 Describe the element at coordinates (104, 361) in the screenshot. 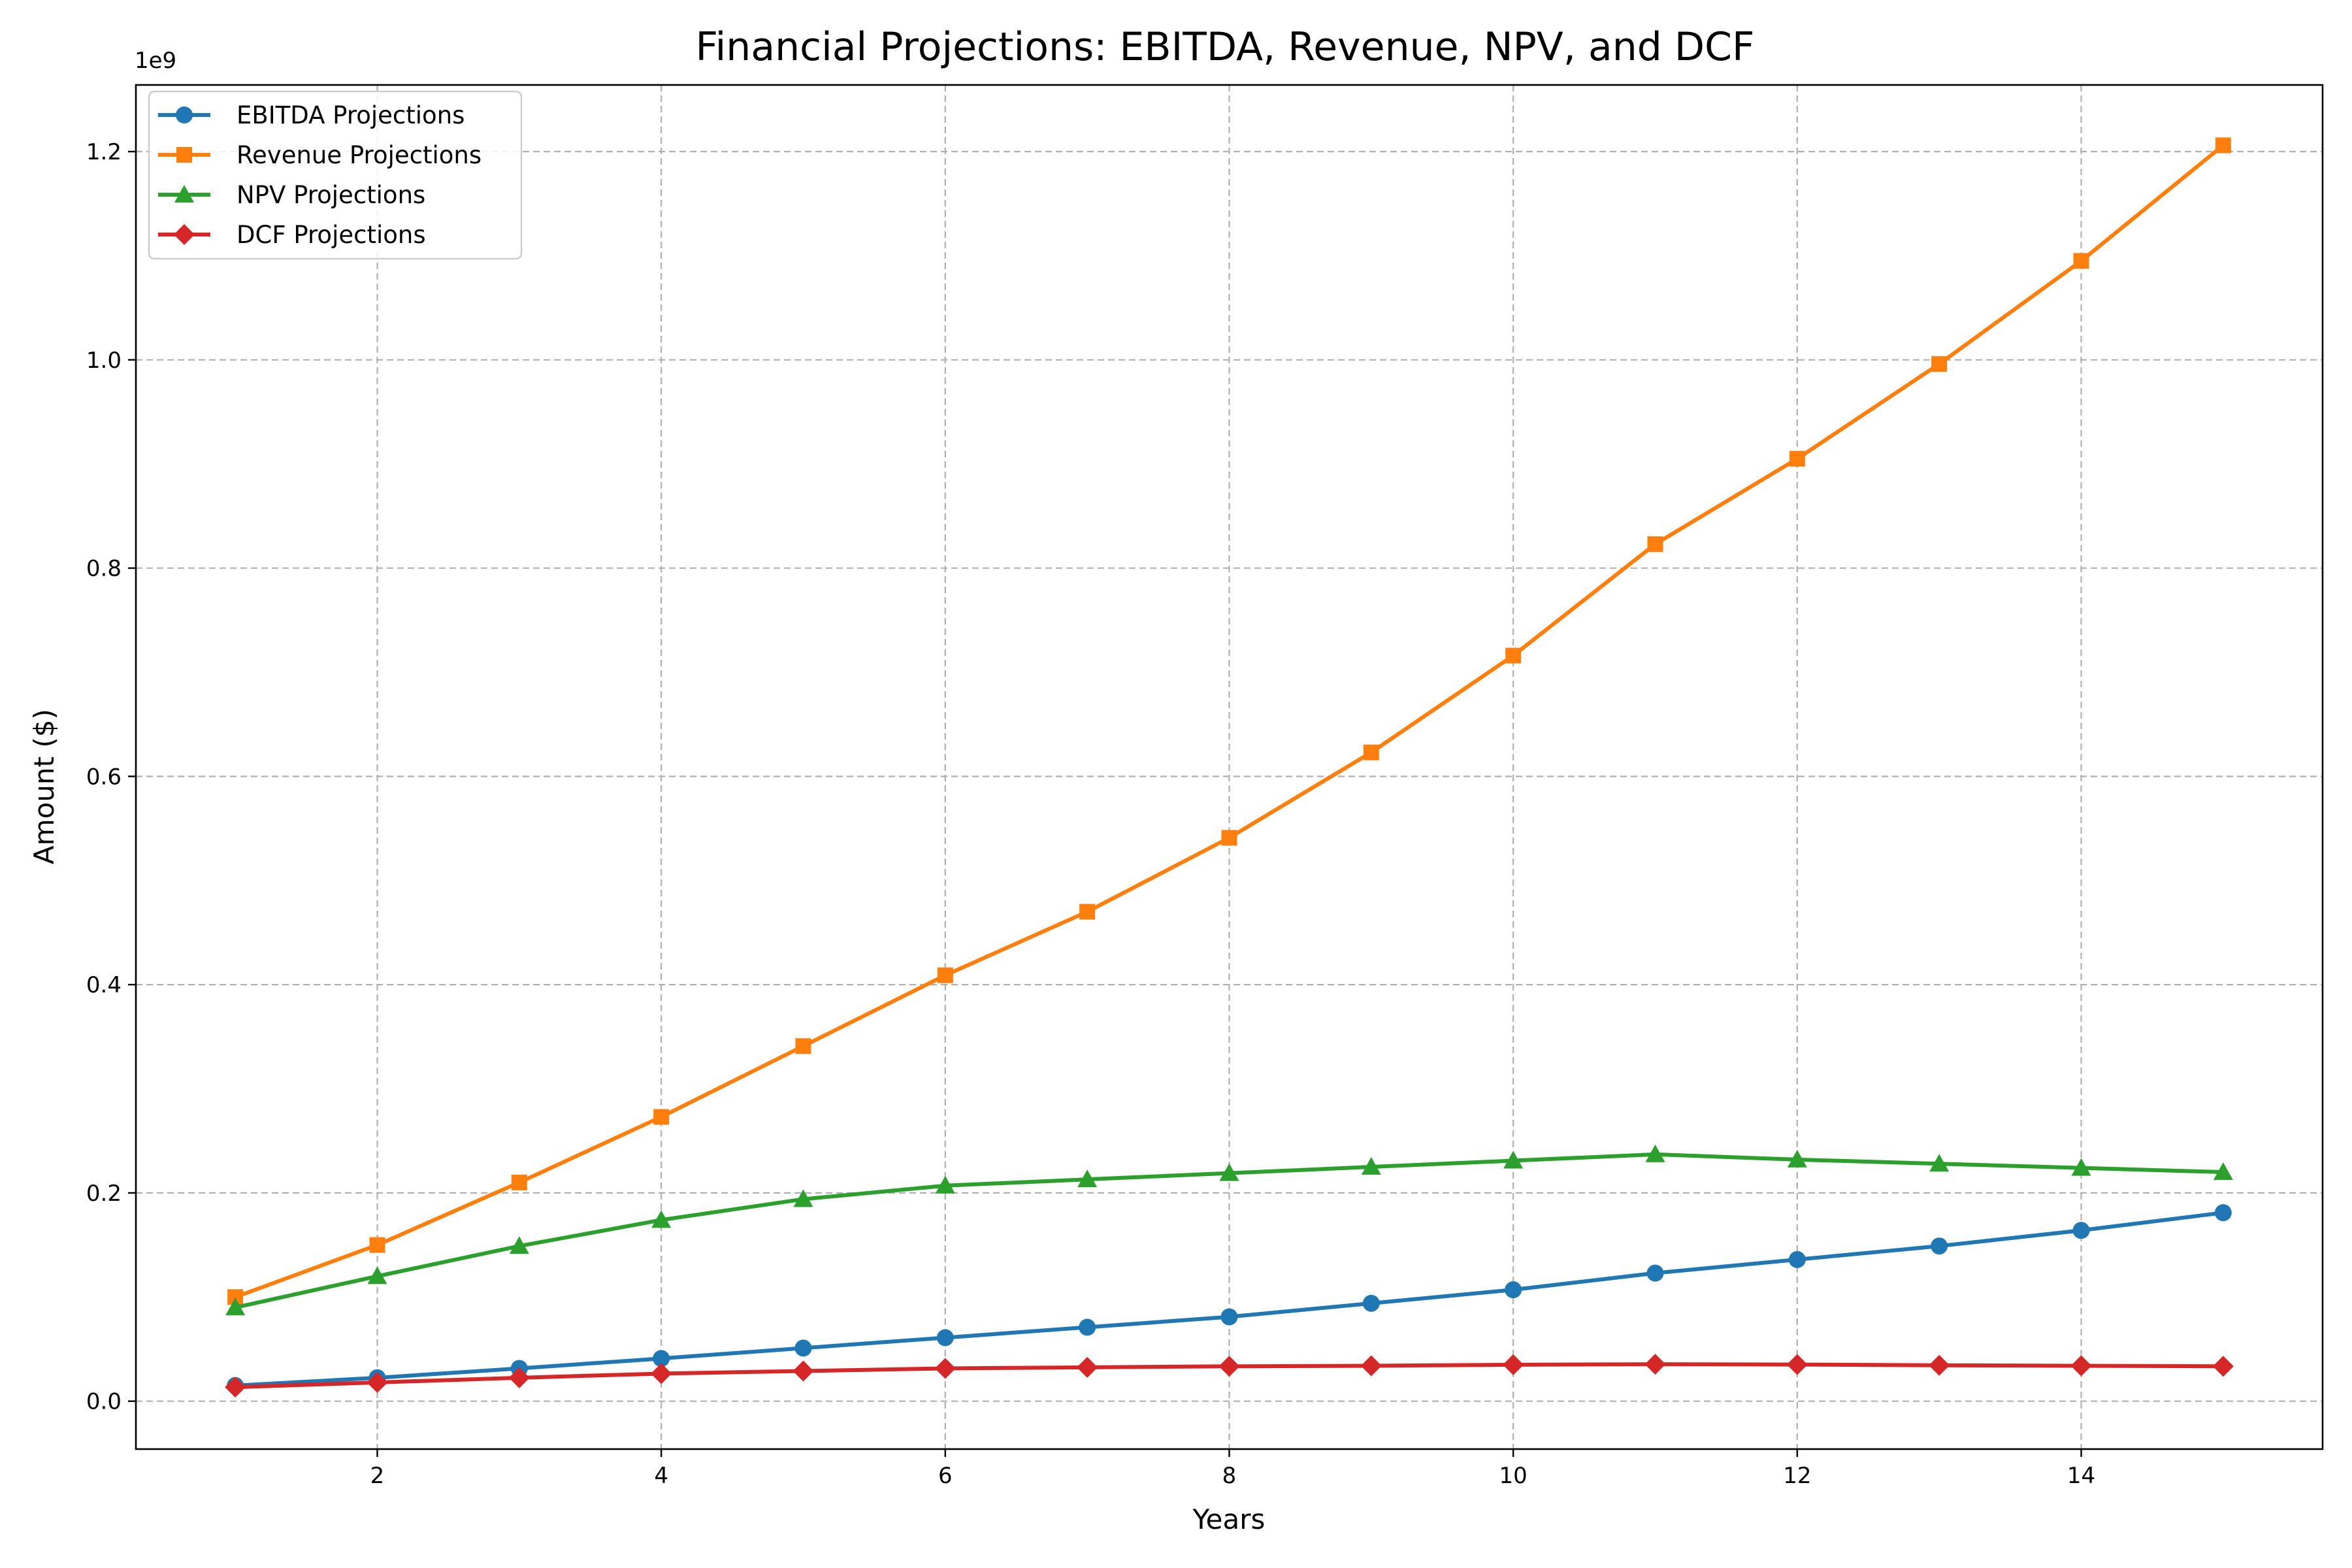

I see `y-tick-label: 1.0` at that location.